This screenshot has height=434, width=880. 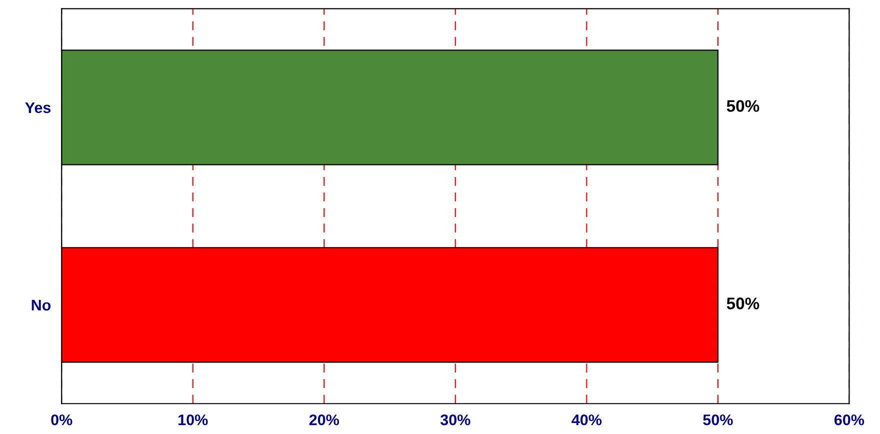 What do you see at coordinates (38, 108) in the screenshot?
I see `y-tick-label: Yes` at bounding box center [38, 108].